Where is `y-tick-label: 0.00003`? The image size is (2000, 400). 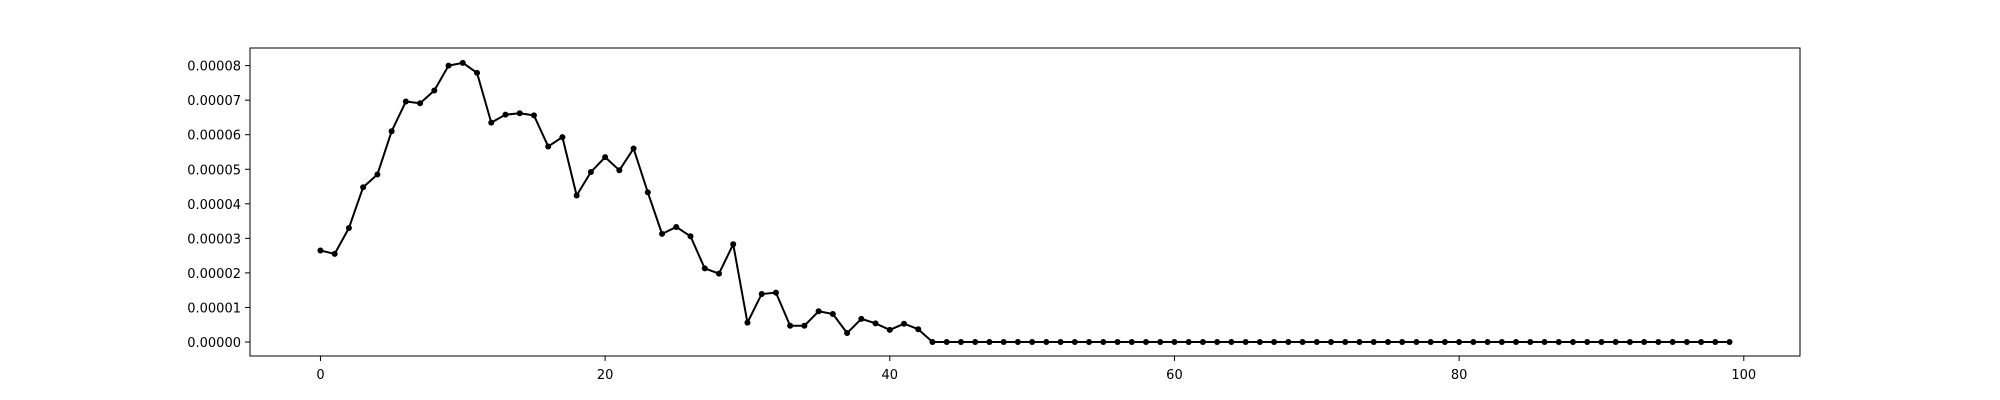 y-tick-label: 0.00003 is located at coordinates (214, 239).